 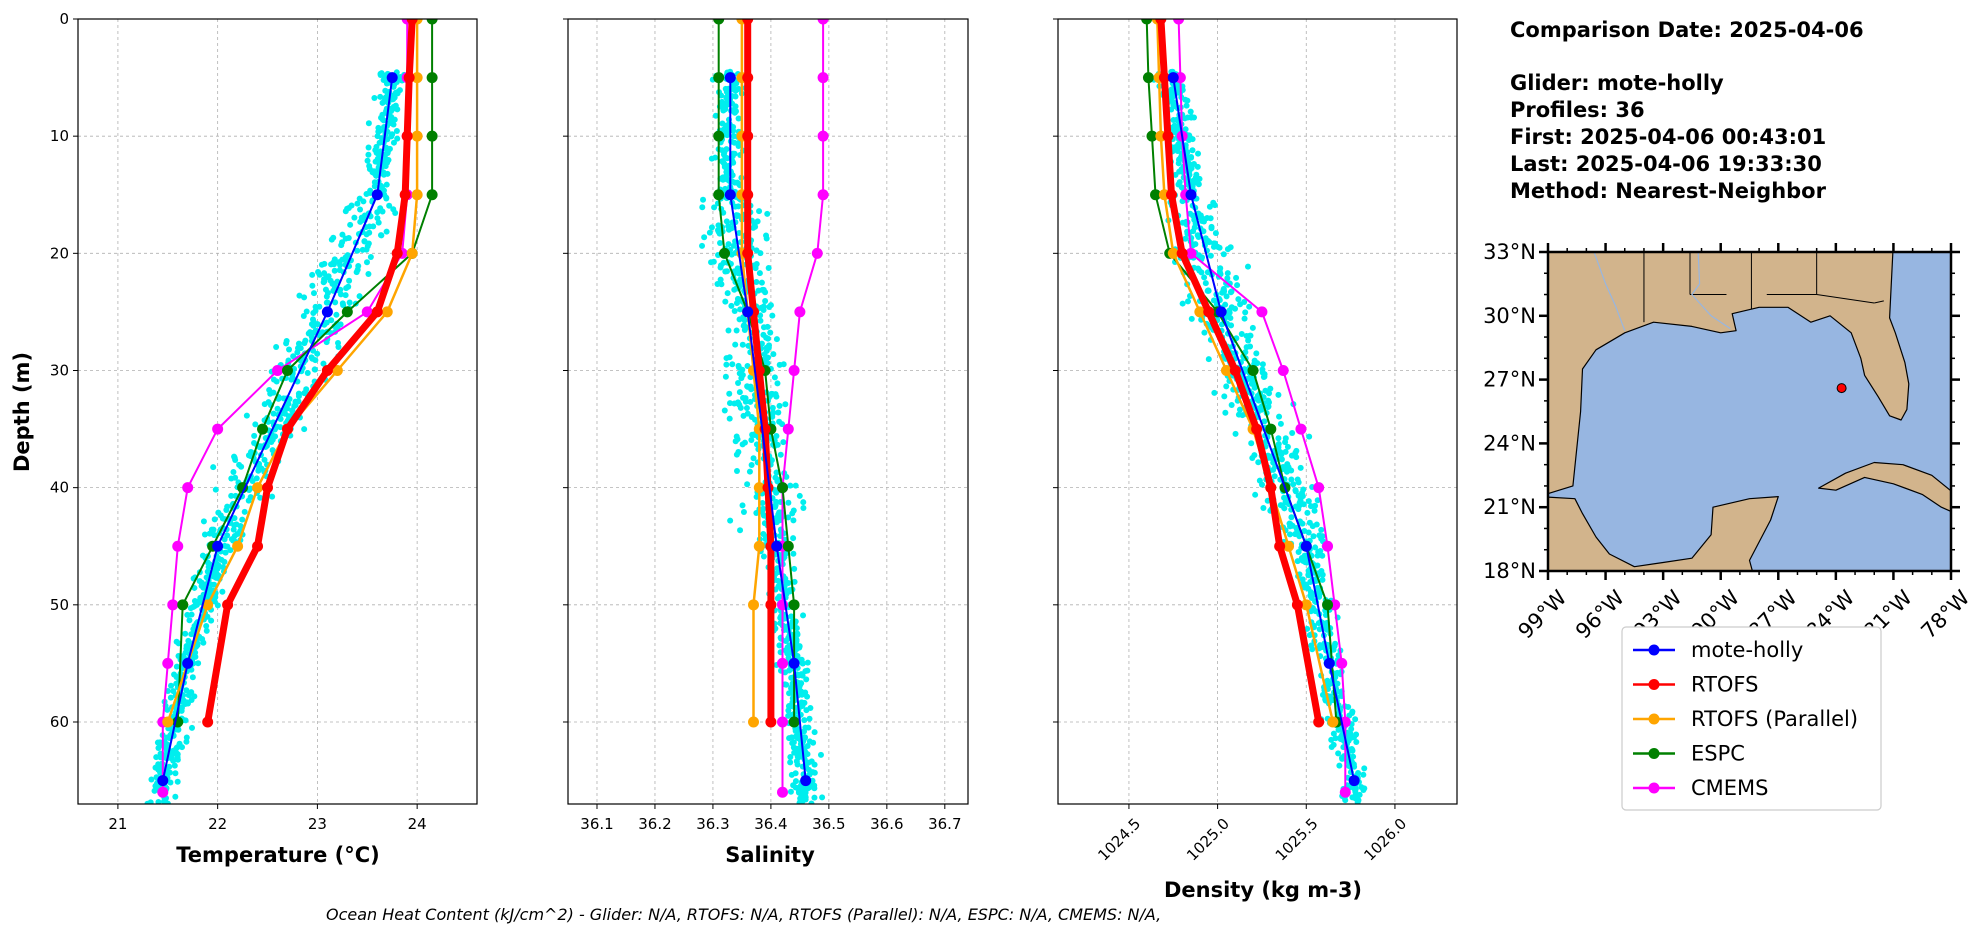 What do you see at coordinates (317, 824) in the screenshot?
I see `x-tick-label: 23` at bounding box center [317, 824].